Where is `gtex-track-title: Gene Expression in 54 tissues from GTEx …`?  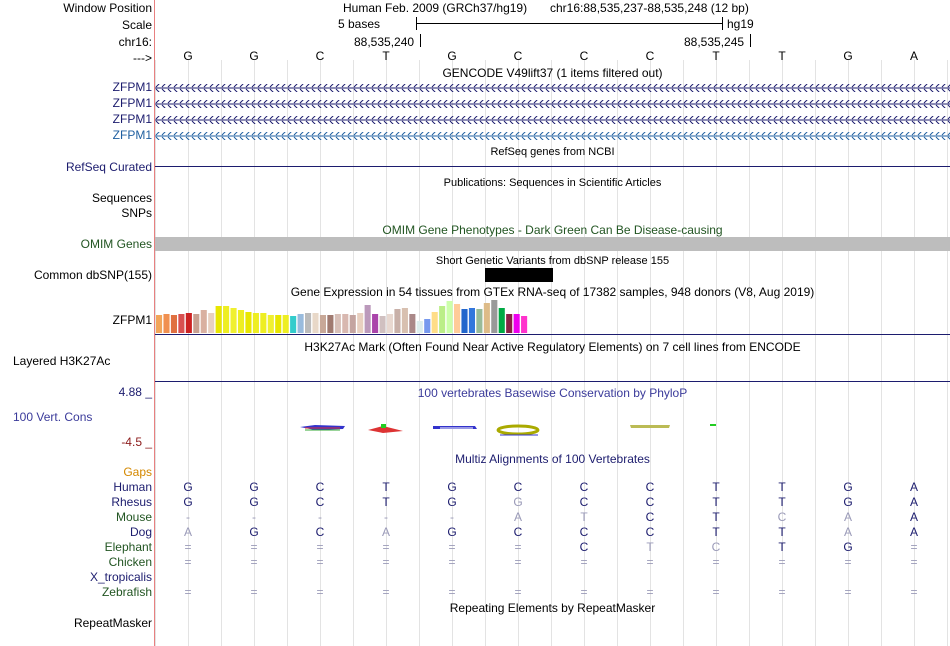
gtex-track-title: Gene Expression in 54 tissues from GTEx … is located at coordinates (552, 292).